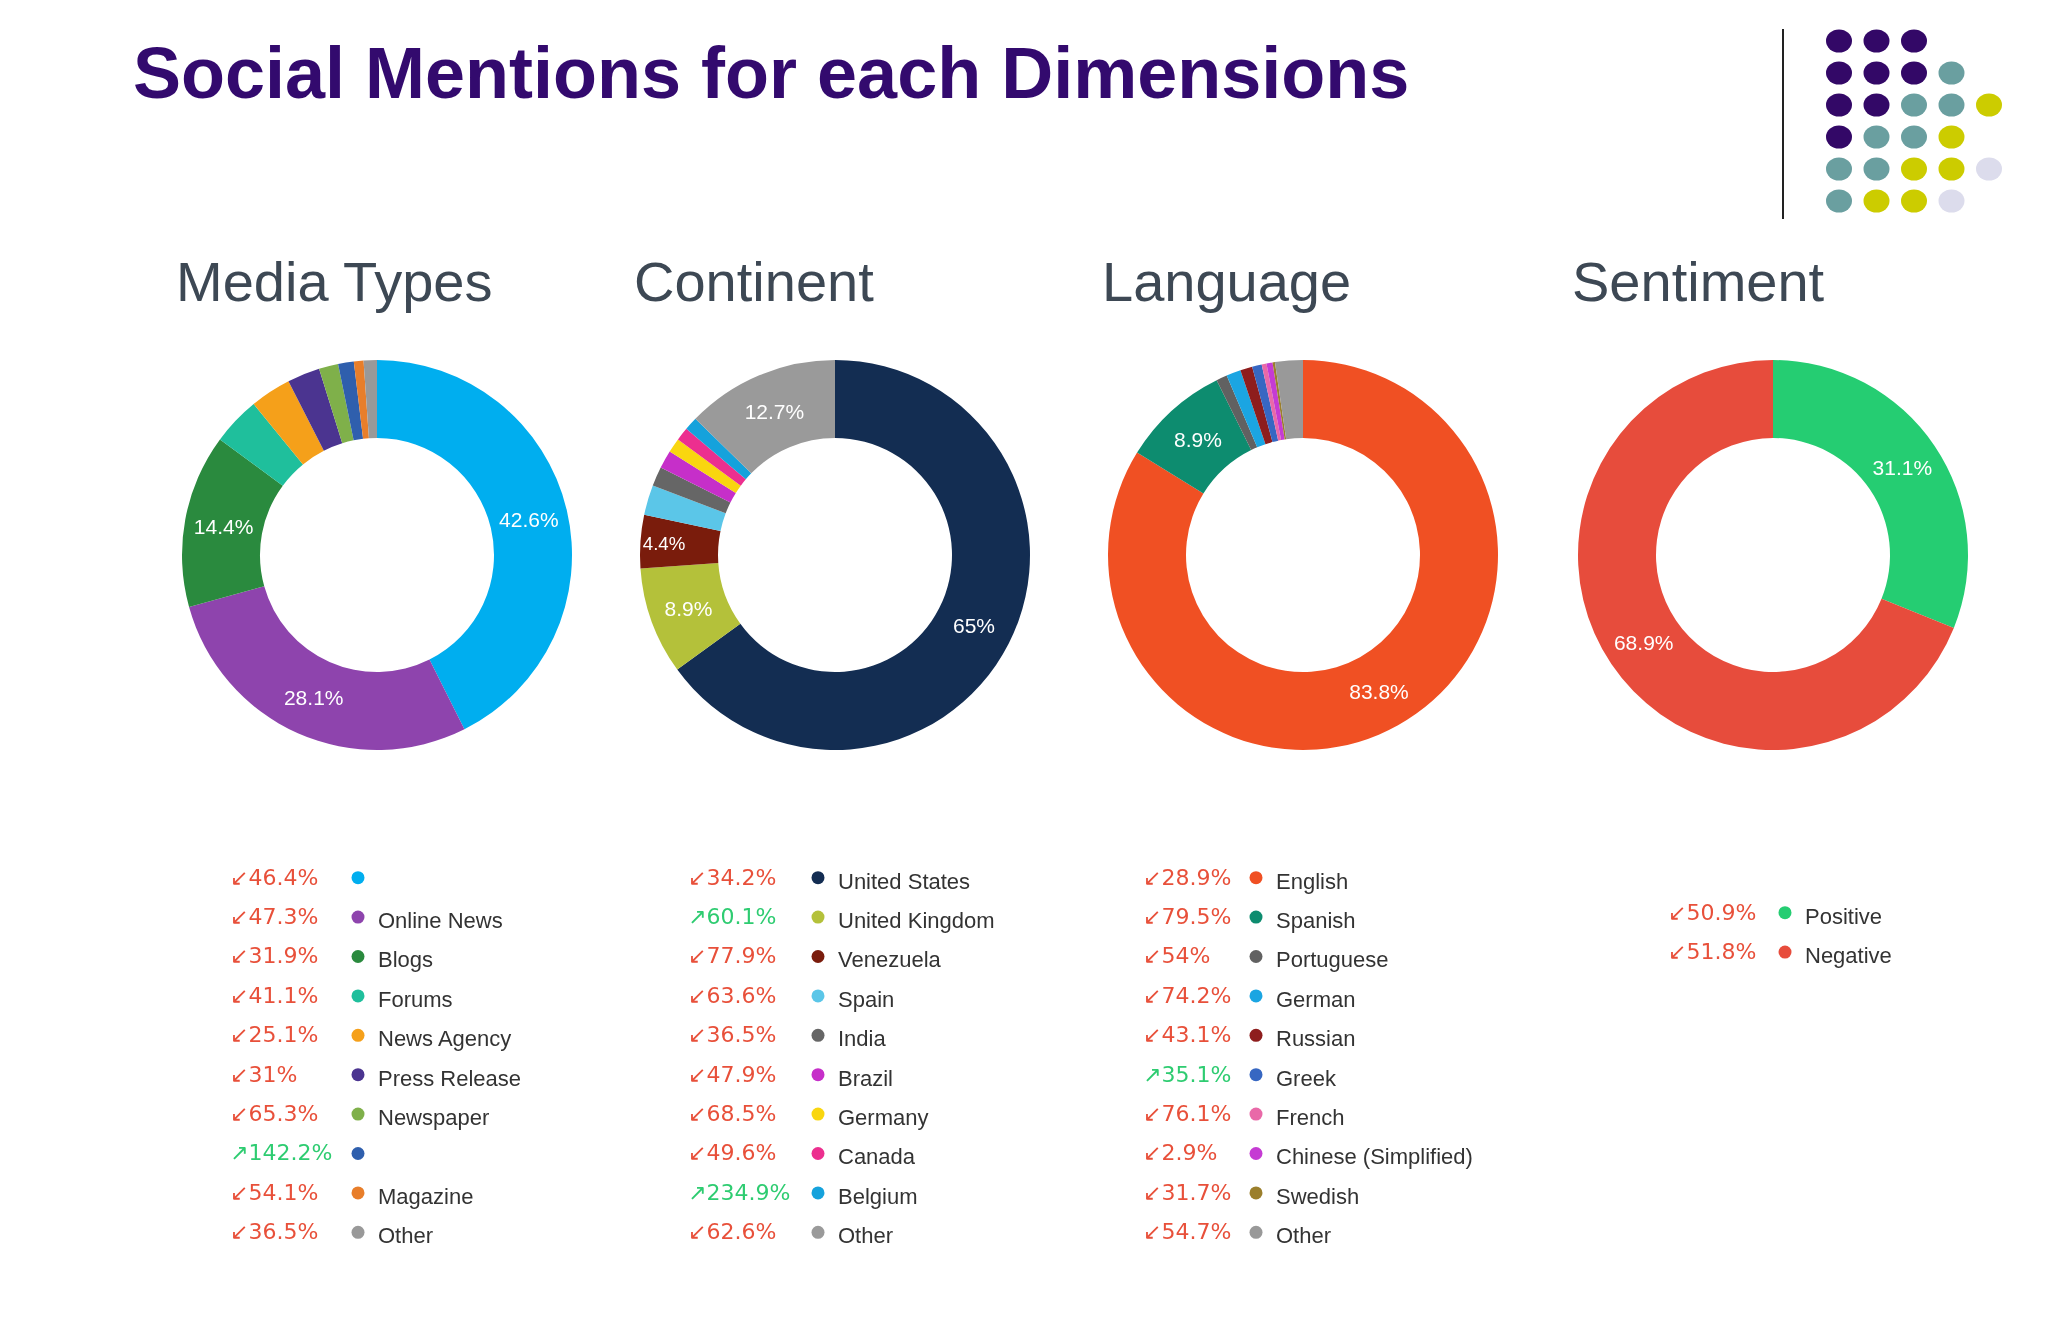  I want to click on data-label: 68.9%, so click(1643, 642).